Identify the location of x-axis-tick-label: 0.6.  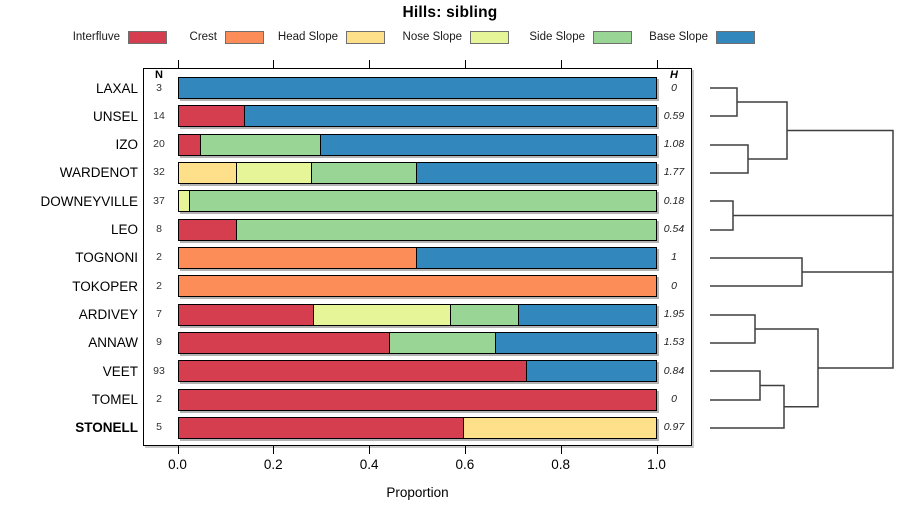
(465, 464).